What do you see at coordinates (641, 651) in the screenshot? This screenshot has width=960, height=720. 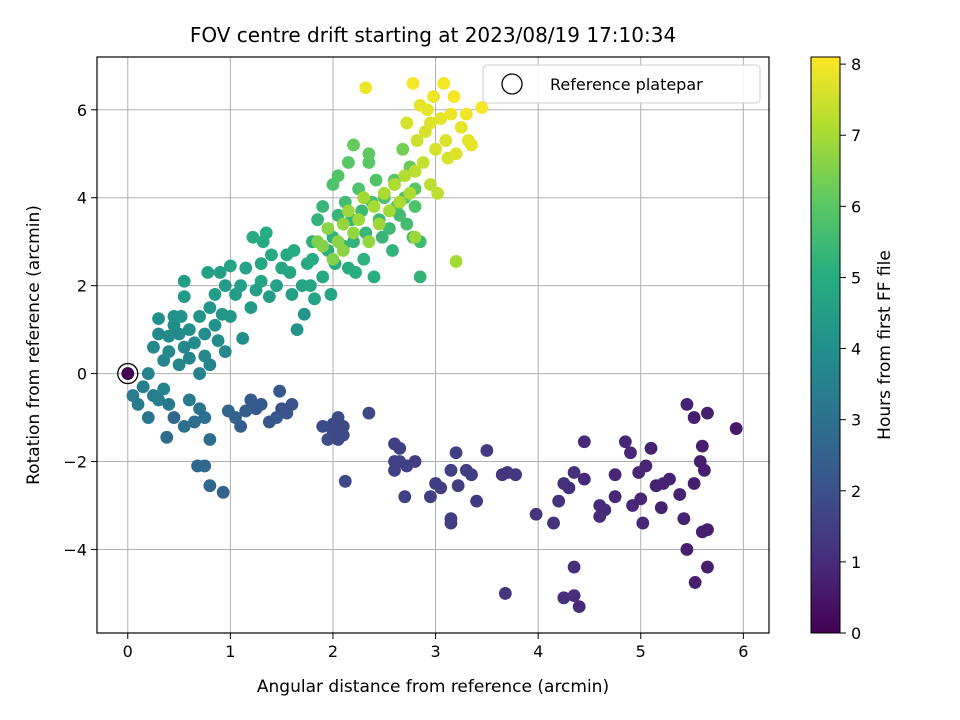 I see `x-tick-label: 5` at bounding box center [641, 651].